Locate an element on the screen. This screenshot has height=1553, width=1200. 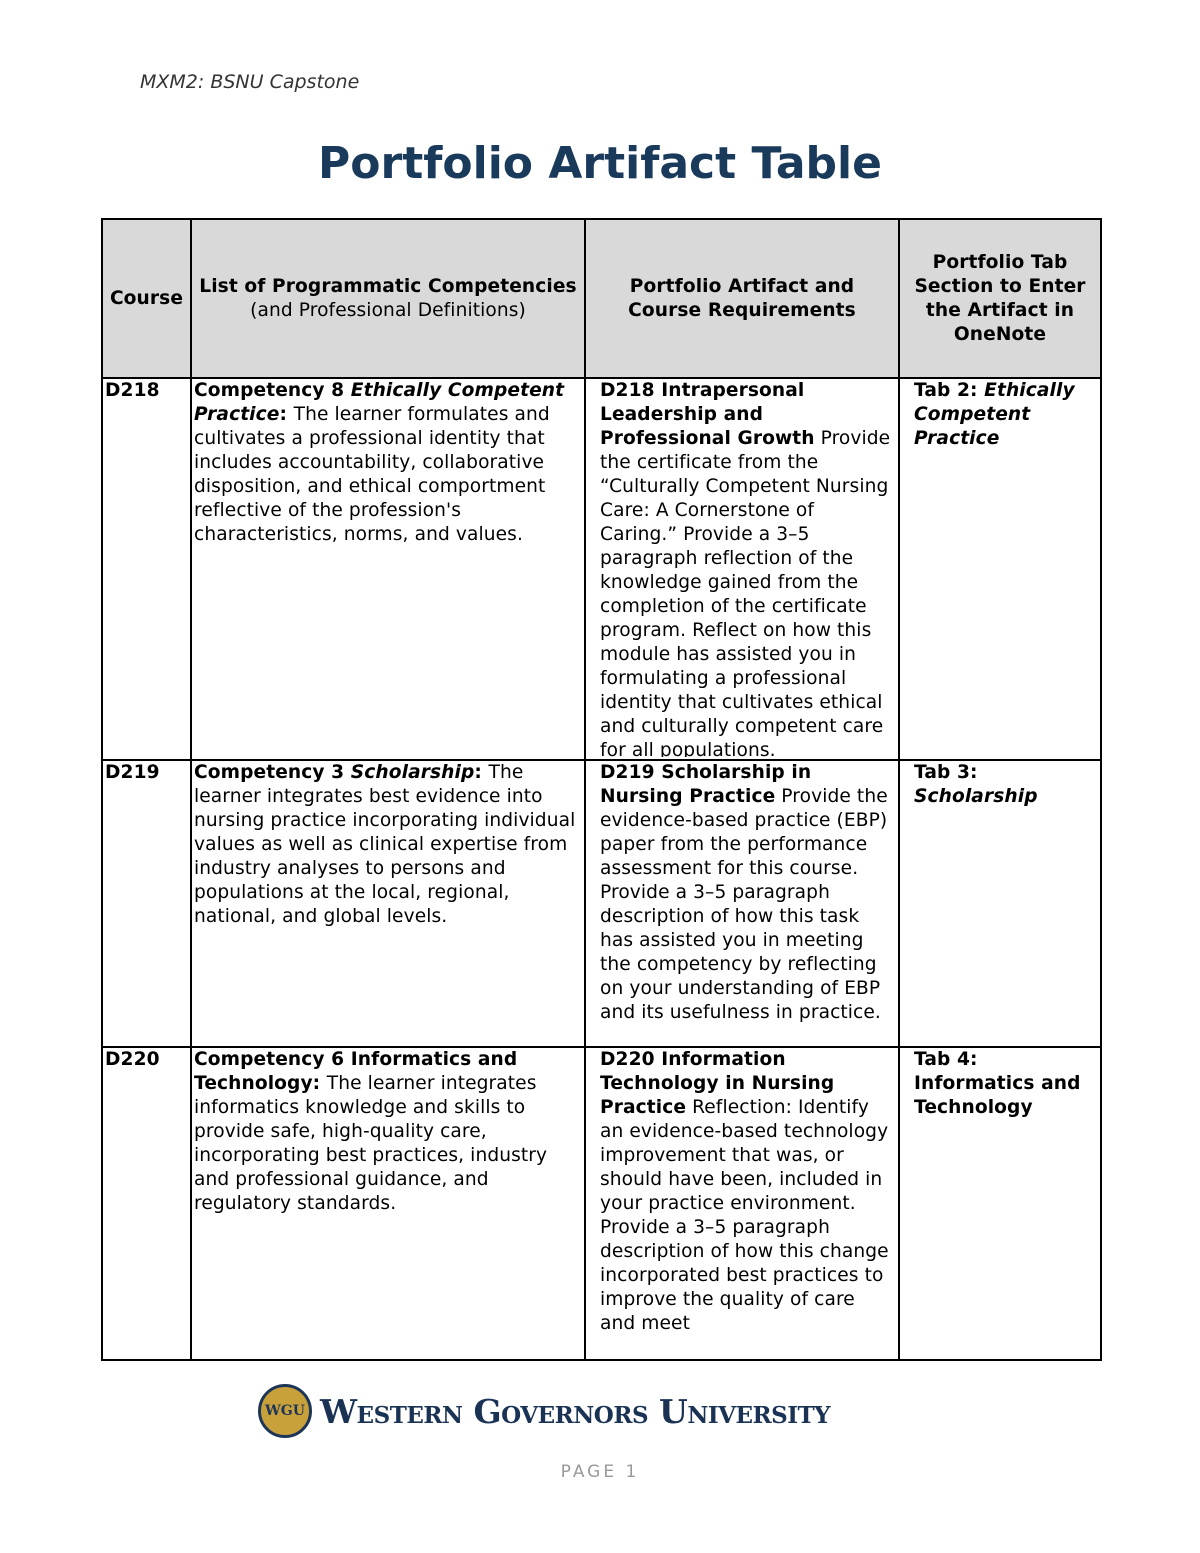
wgu-seal-icon: WGU is located at coordinates (285, 1411).